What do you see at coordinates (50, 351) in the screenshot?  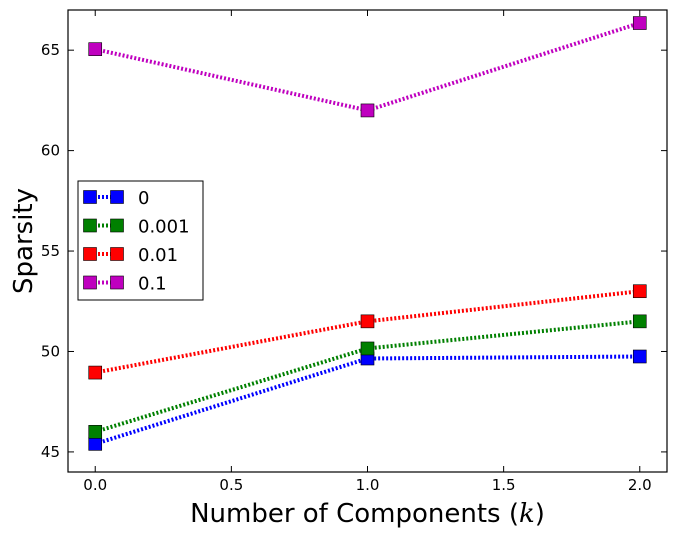 I see `y-tick-label: 50` at bounding box center [50, 351].